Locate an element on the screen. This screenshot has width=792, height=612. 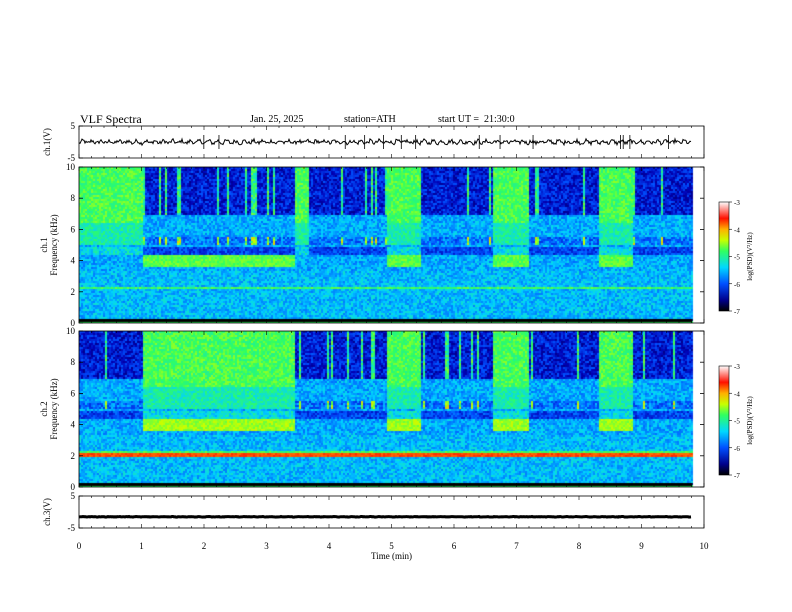
ch1-waveform-panel: 5 -5 ch.1(V) is located at coordinates (373, 142).